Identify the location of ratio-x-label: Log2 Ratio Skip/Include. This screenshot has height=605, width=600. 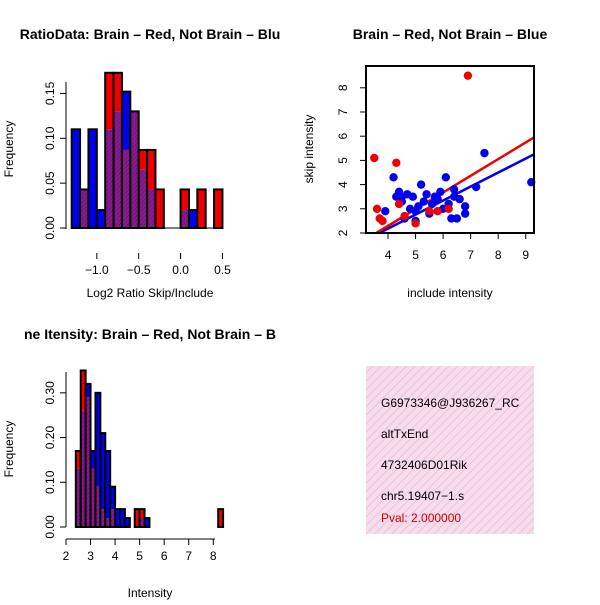
(150, 293).